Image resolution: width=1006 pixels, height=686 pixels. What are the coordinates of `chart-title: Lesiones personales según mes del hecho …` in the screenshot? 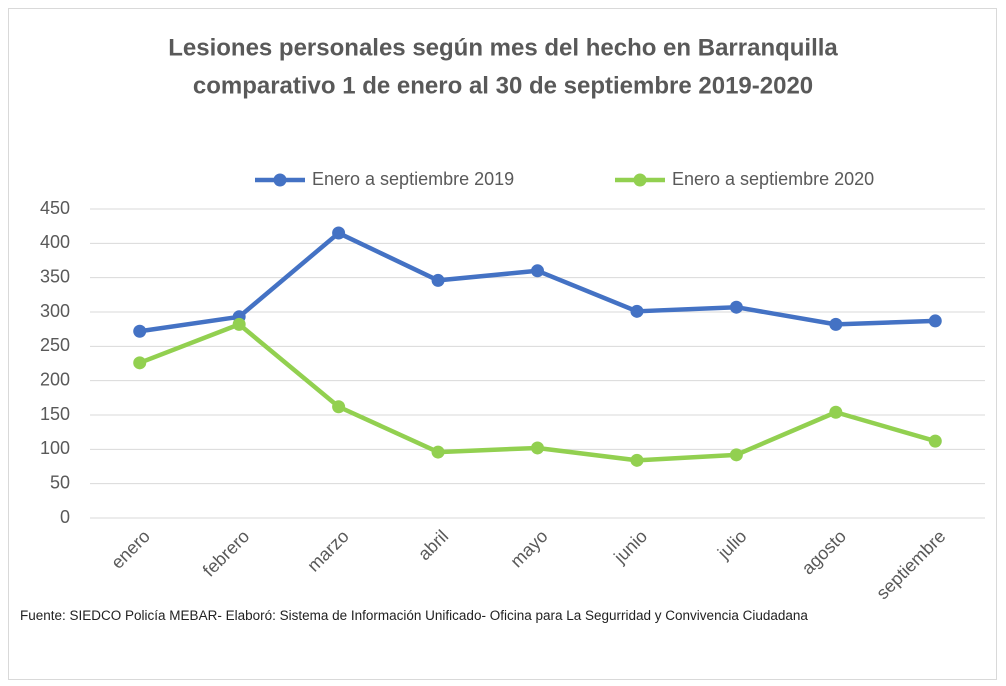 It's located at (503, 47).